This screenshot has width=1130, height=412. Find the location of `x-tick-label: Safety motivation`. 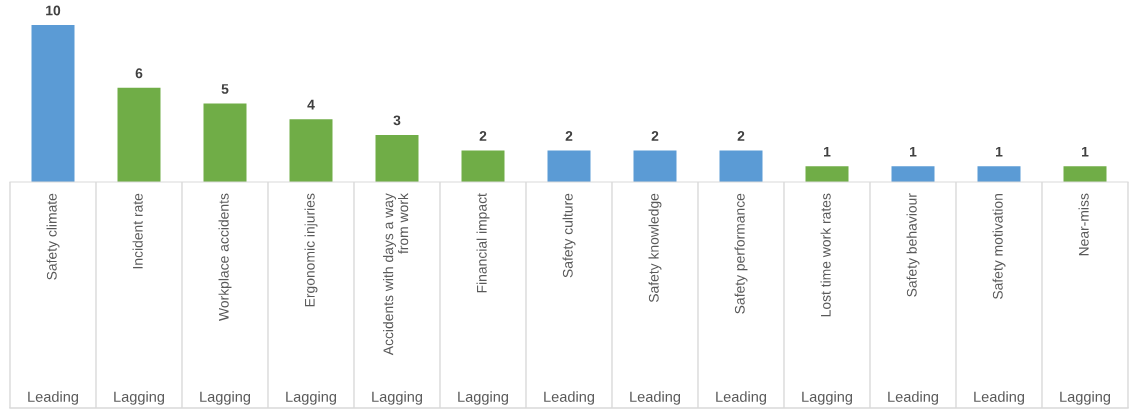

x-tick-label: Safety motivation is located at coordinates (999, 247).